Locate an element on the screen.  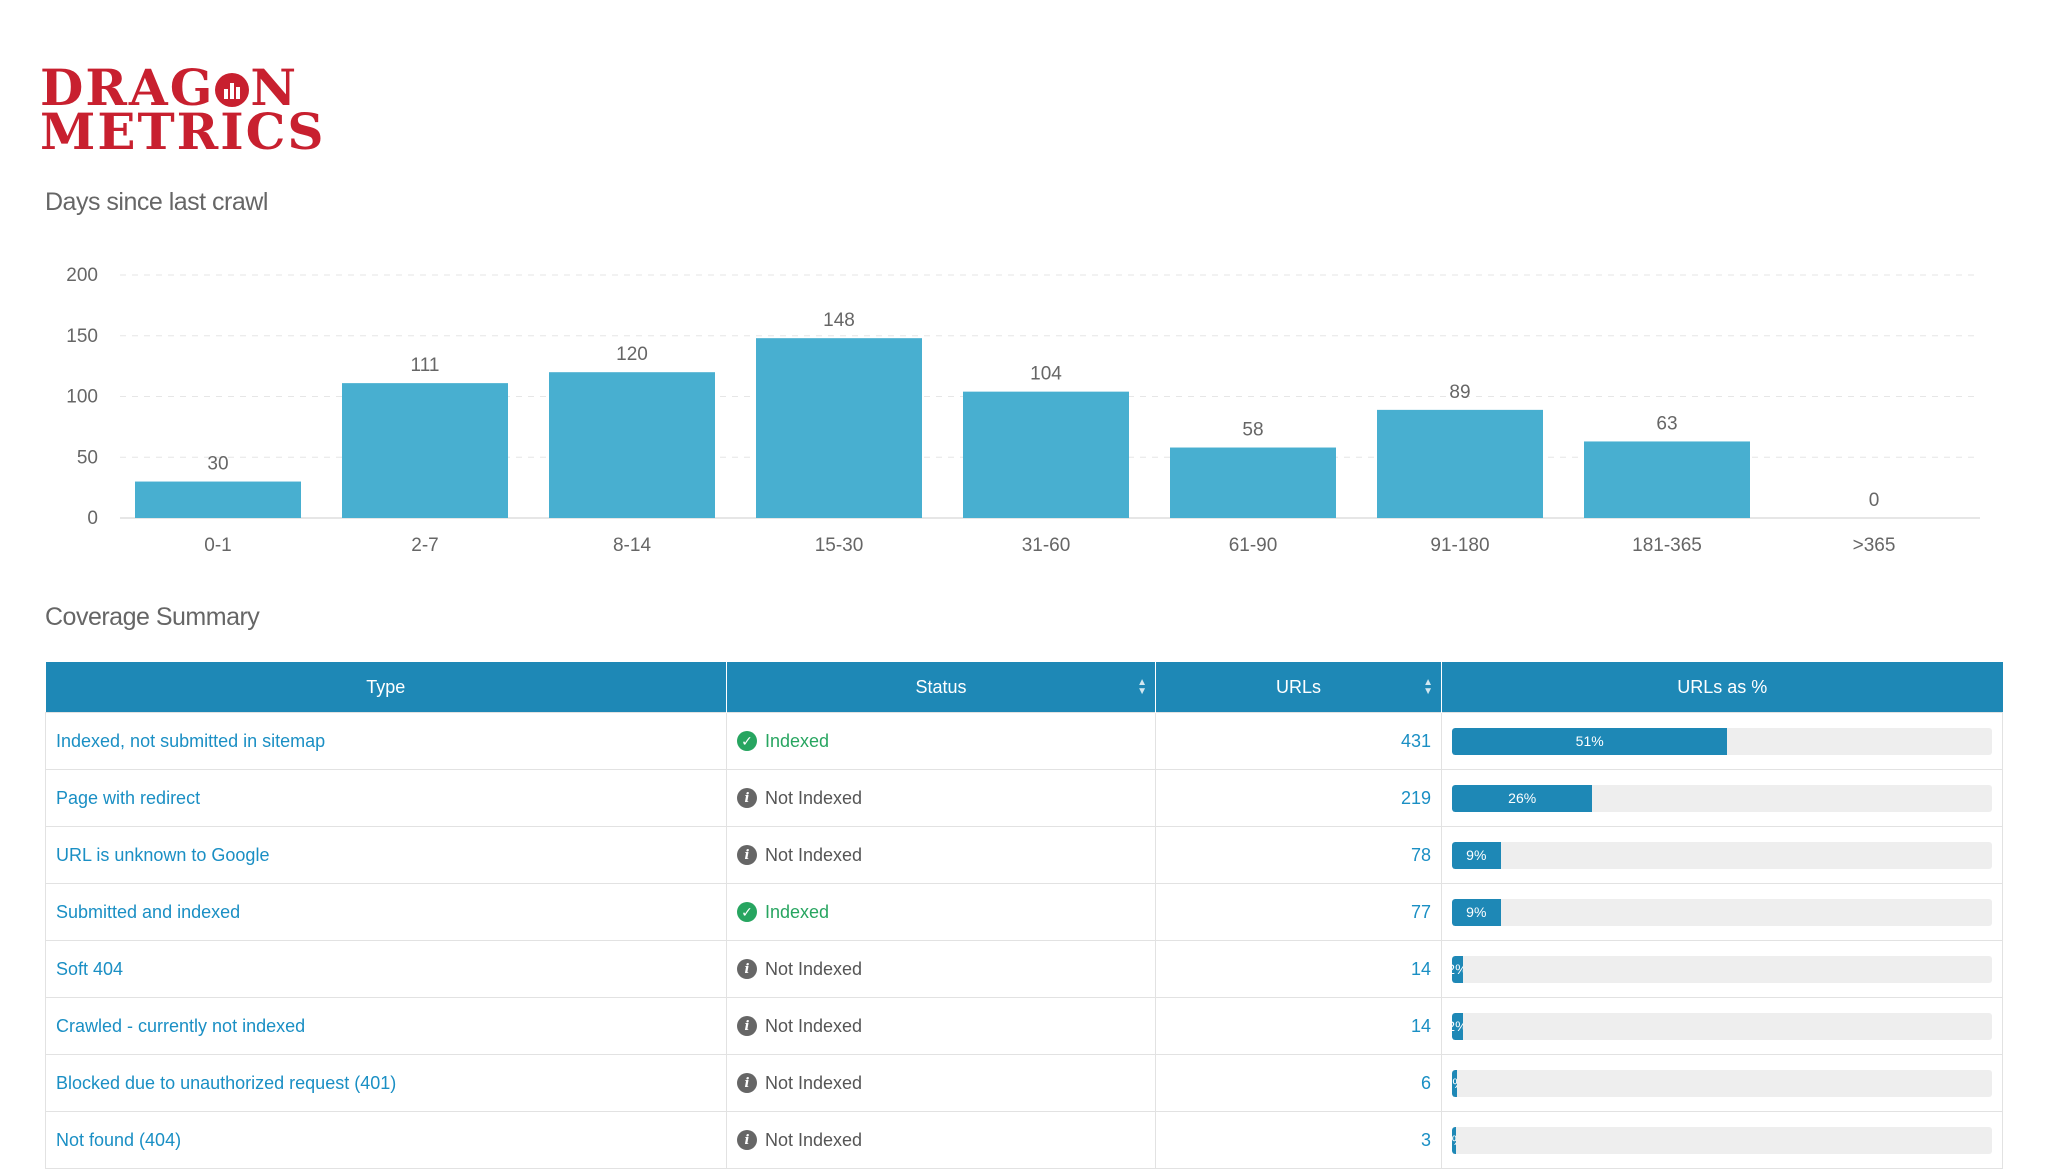
data-label: 58 is located at coordinates (1252, 430).